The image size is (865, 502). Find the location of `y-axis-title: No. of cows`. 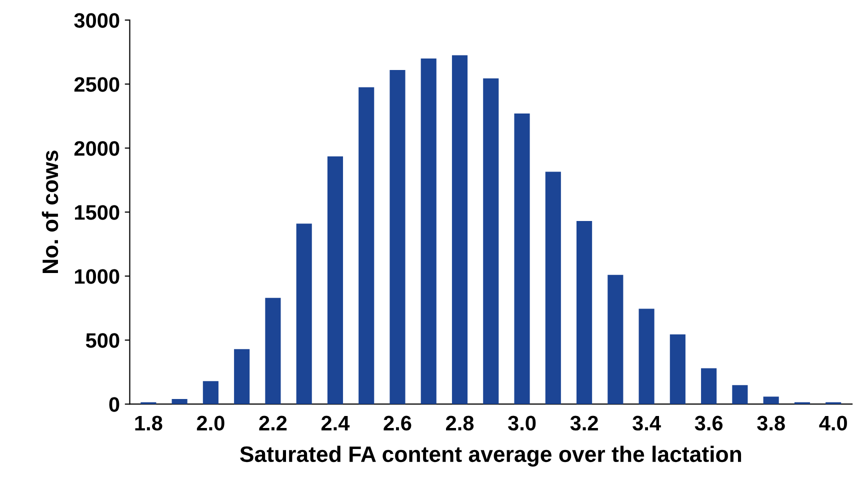

y-axis-title: No. of cows is located at coordinates (50, 211).